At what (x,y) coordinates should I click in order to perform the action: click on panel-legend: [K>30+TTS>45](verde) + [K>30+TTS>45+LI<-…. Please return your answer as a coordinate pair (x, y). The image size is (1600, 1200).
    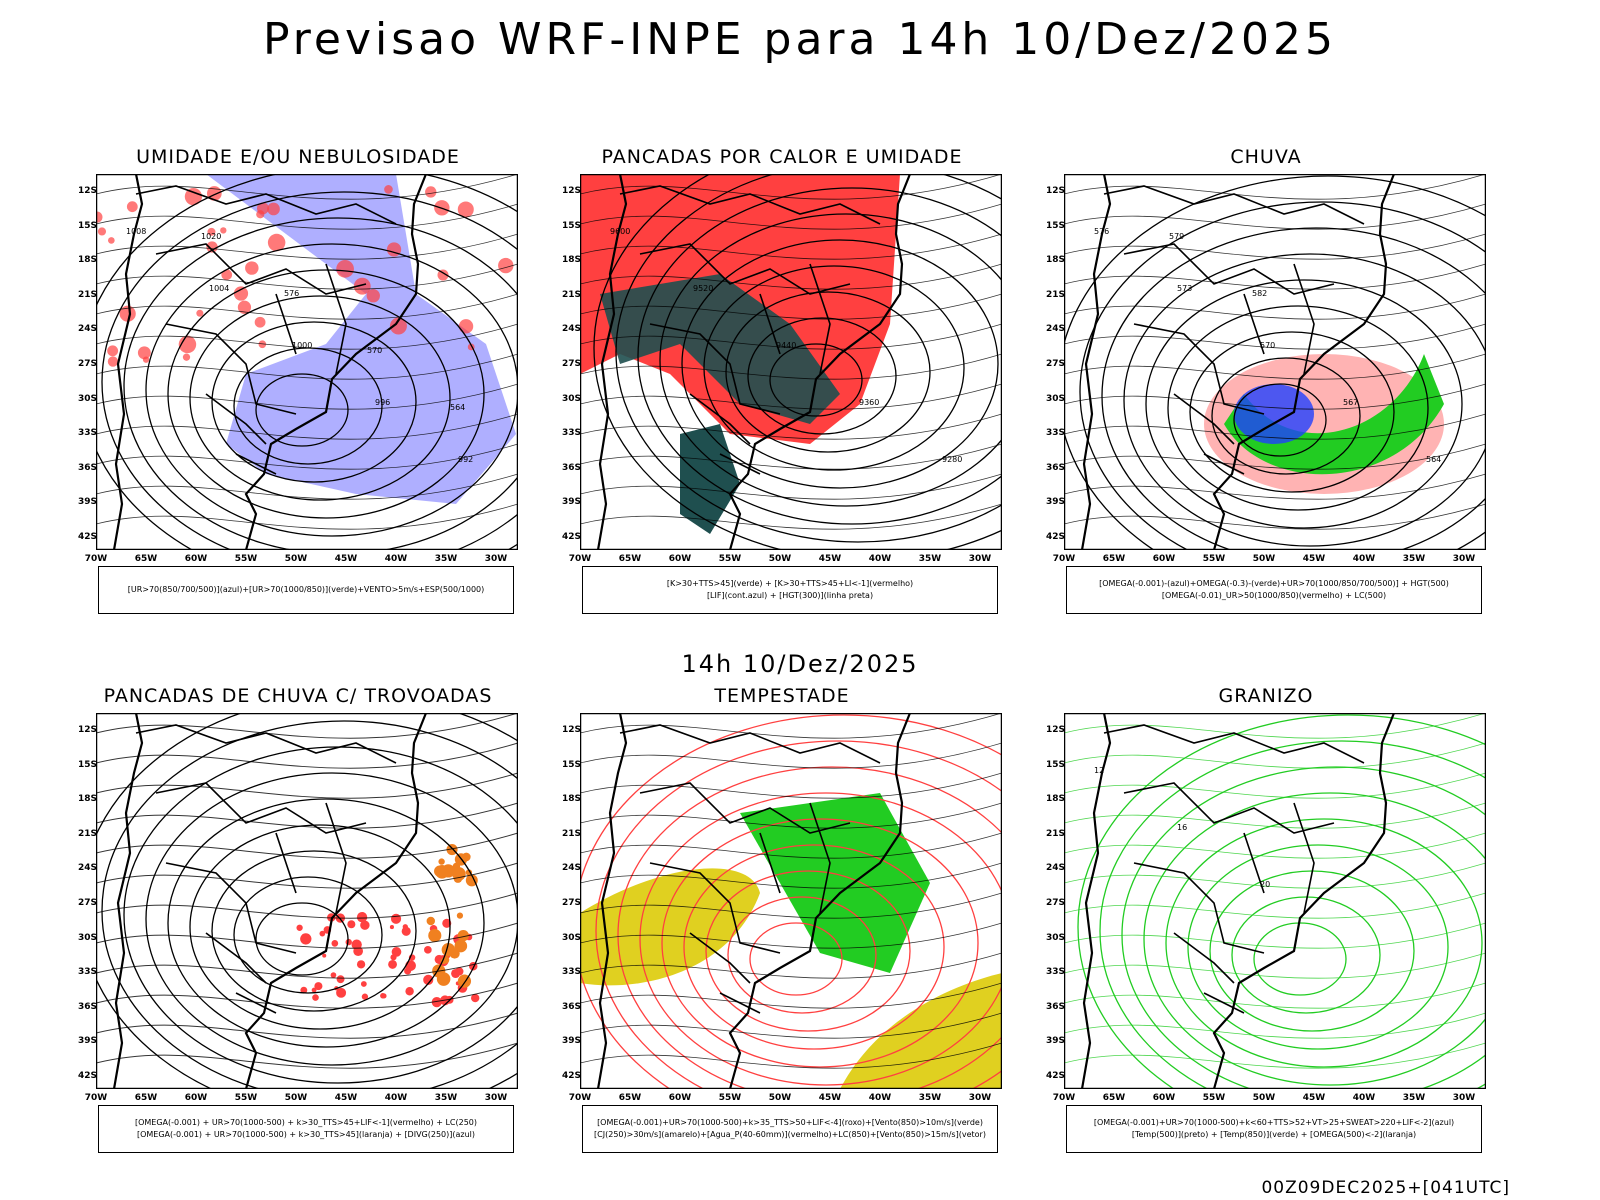
    Looking at the image, I should click on (790, 590).